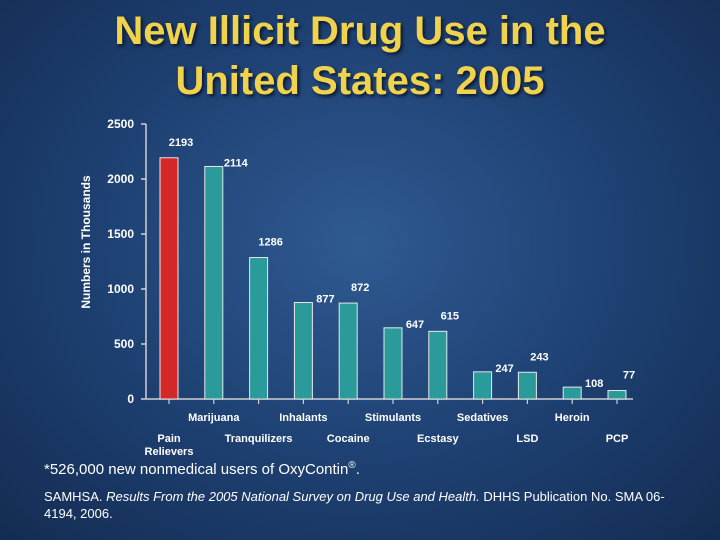  I want to click on value-label: 2114, so click(236, 163).